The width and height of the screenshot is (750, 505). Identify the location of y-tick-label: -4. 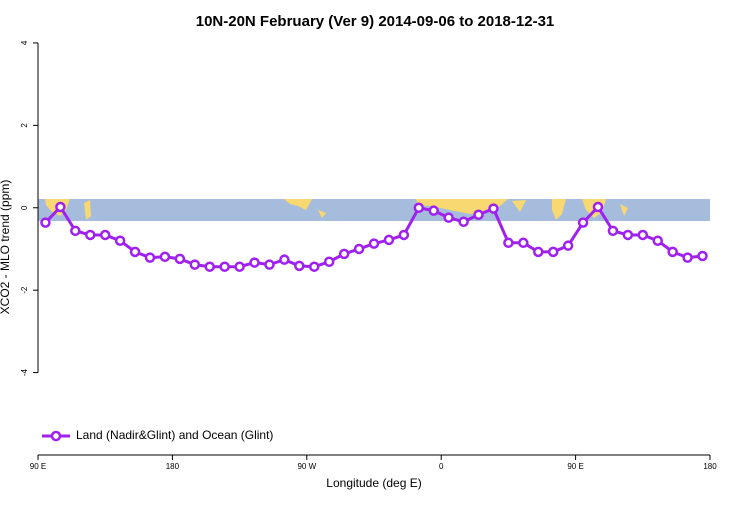
(24, 372).